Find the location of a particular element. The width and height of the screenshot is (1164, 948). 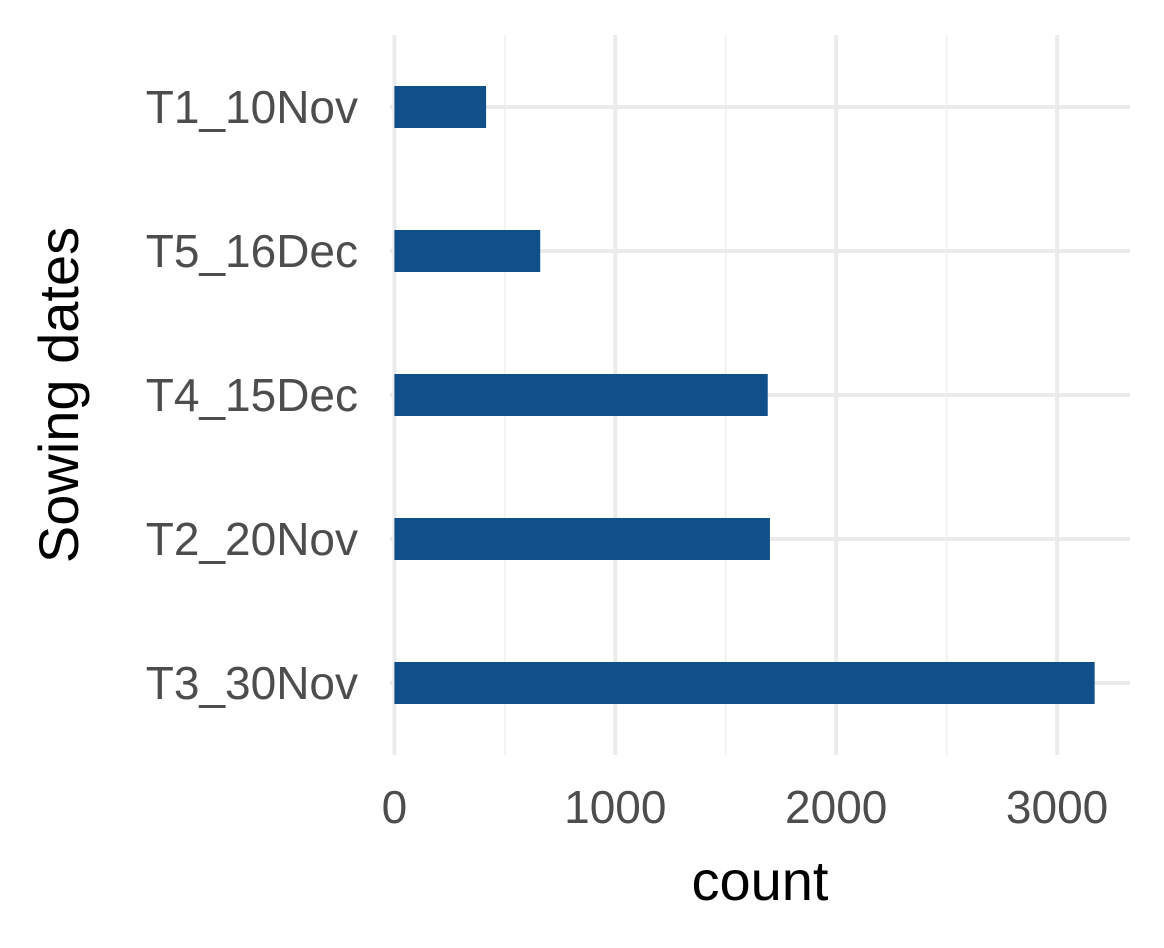

y-tick-labels: T1_10Nov T5_16Dec T4_15Dec T2_20Nov T3_30Nov is located at coordinates (252, 395).